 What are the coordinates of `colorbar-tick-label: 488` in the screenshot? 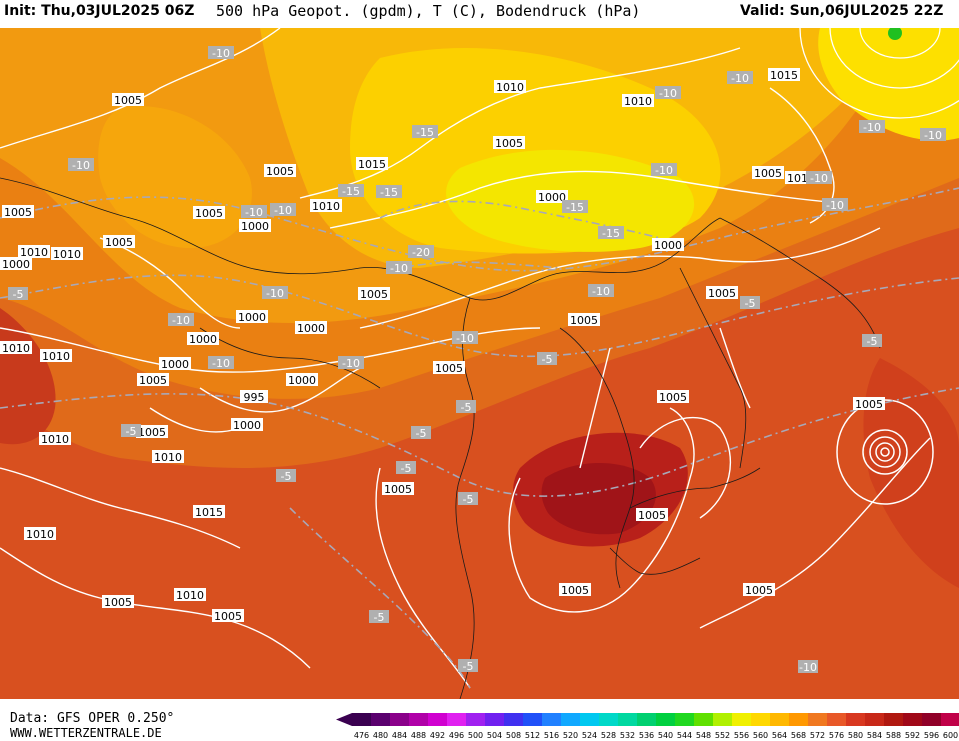 It's located at (418, 735).